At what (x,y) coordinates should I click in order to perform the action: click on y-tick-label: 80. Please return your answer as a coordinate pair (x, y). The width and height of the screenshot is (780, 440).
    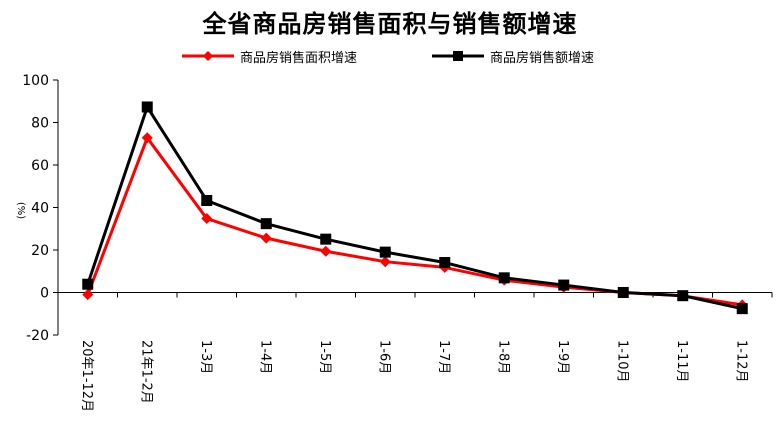
    Looking at the image, I should click on (40, 124).